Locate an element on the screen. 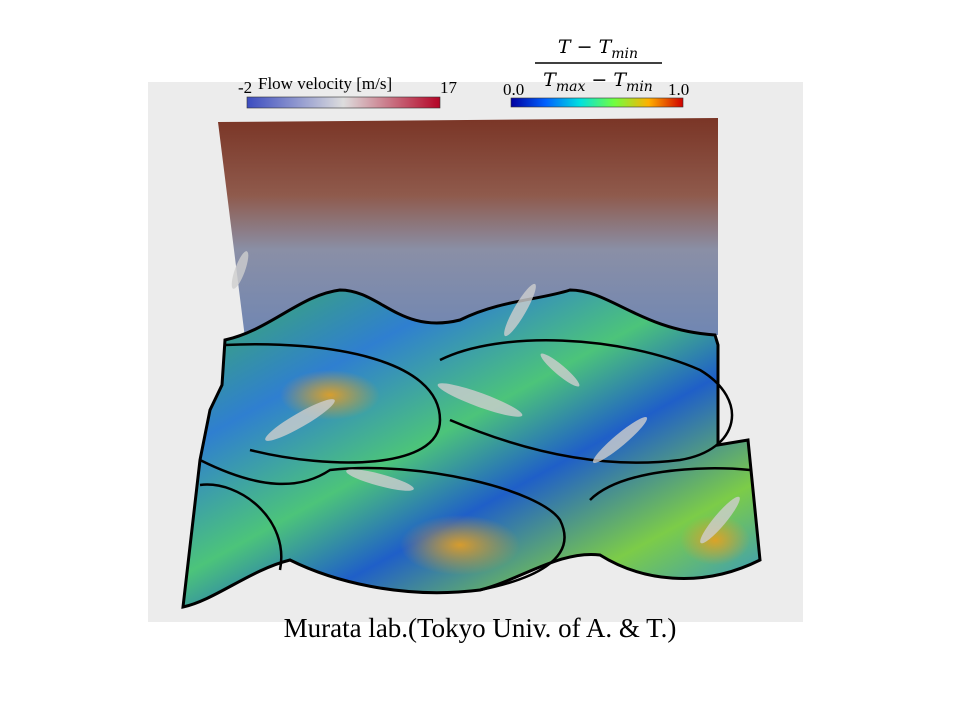  temperature-colorbar is located at coordinates (597, 102).